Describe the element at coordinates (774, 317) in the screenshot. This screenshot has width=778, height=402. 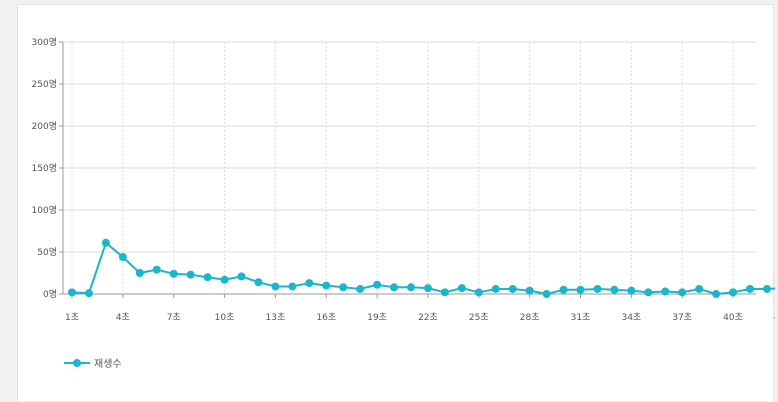
I see `x-tick-label: 43초` at that location.